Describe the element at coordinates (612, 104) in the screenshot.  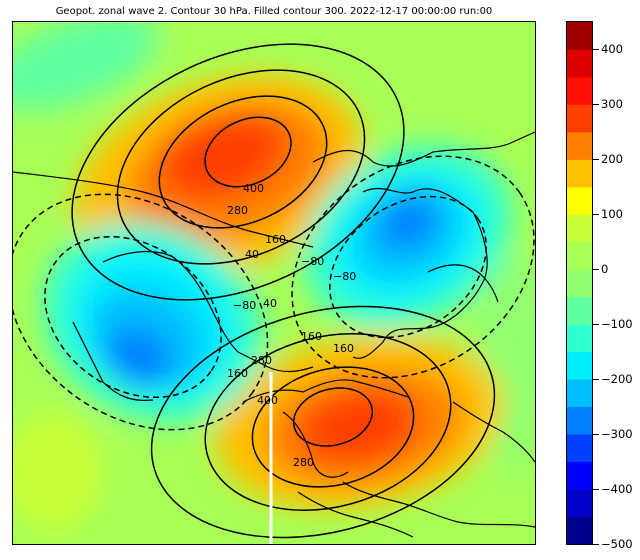
I see `colorbar-tick-label: 300` at that location.